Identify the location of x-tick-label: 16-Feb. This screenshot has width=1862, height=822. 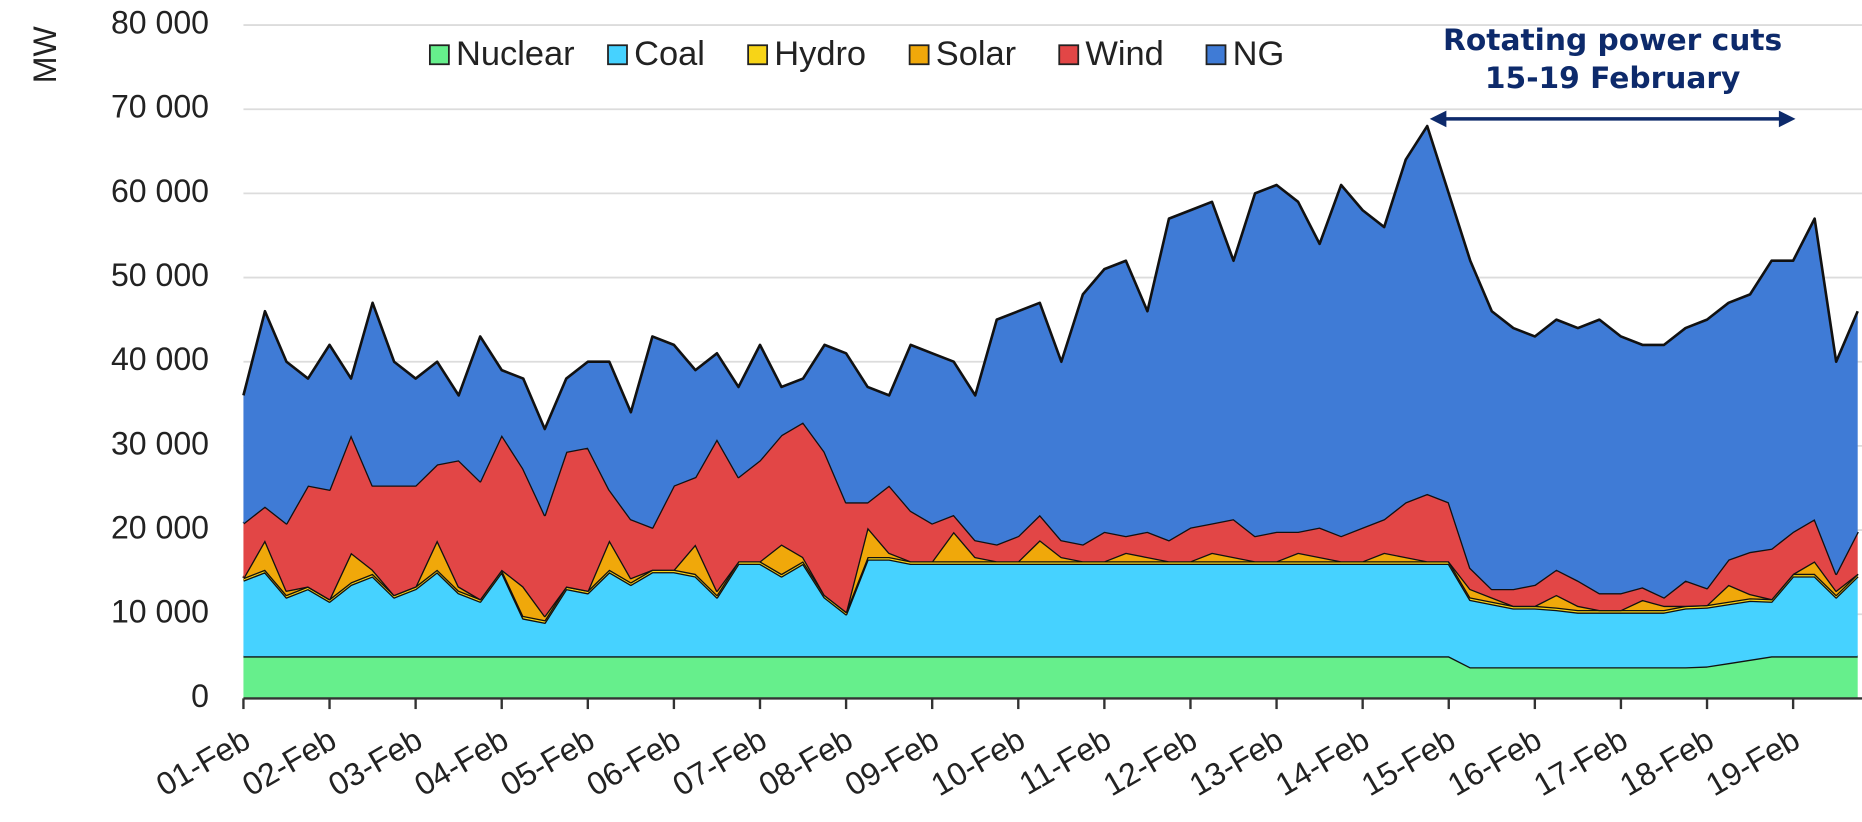
(1494, 762).